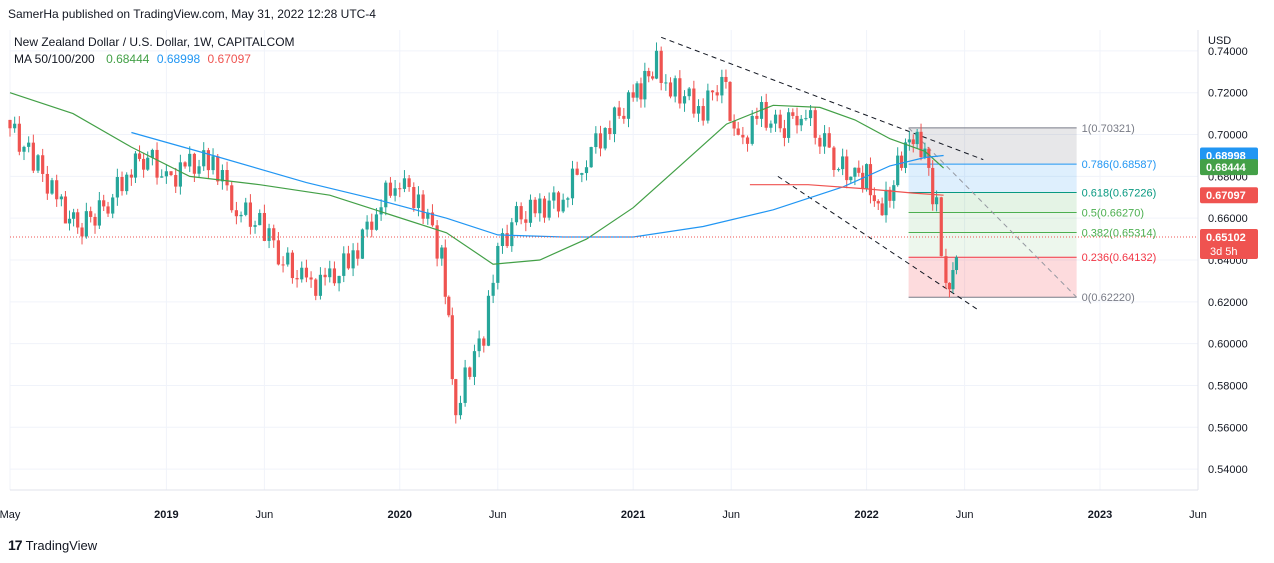 The width and height of the screenshot is (1274, 563). What do you see at coordinates (1108, 298) in the screenshot?
I see `fib-level-label: 0(0.62220)` at bounding box center [1108, 298].